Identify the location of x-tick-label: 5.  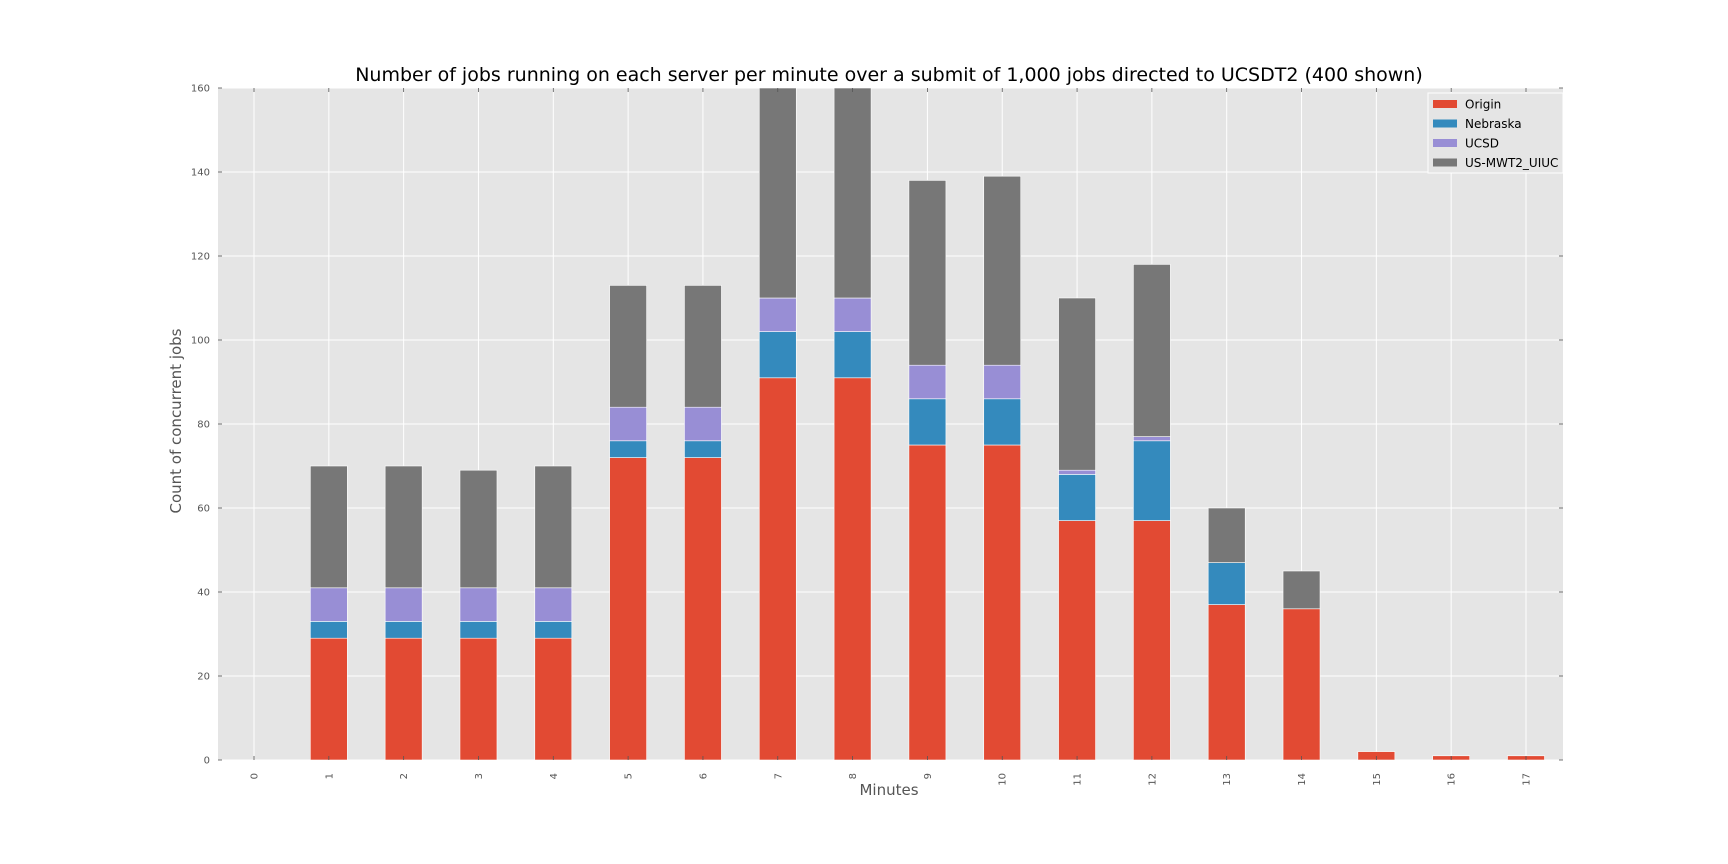
(629, 776).